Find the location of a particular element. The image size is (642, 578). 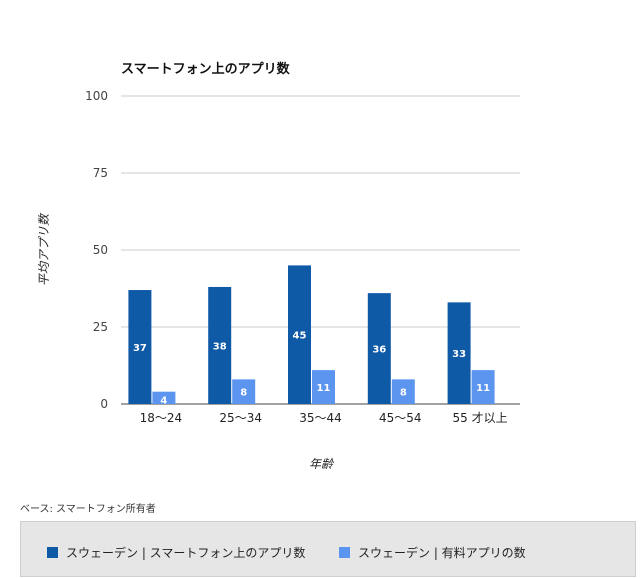

y-tick-label: 25 is located at coordinates (100, 327).